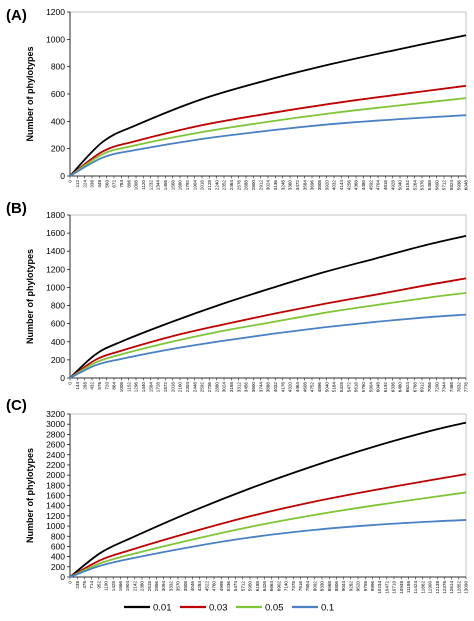 This screenshot has height=621, width=474. I want to click on x-tick-label: 4752, so click(312, 387).